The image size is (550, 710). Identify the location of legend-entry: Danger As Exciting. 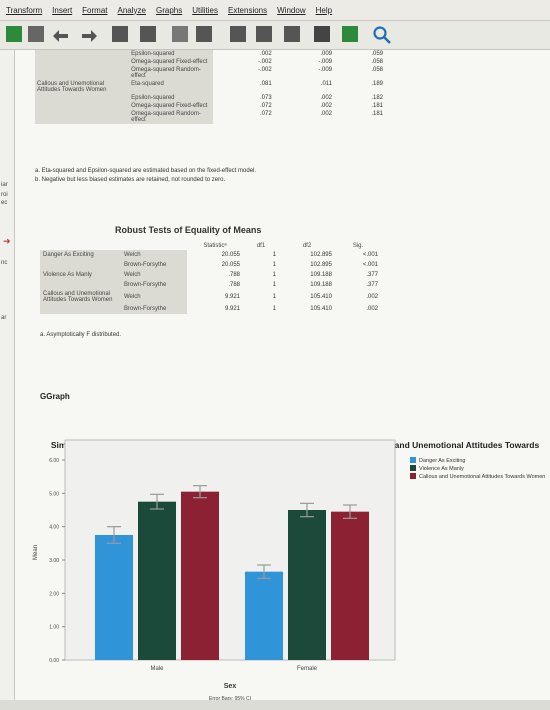
(442, 461).